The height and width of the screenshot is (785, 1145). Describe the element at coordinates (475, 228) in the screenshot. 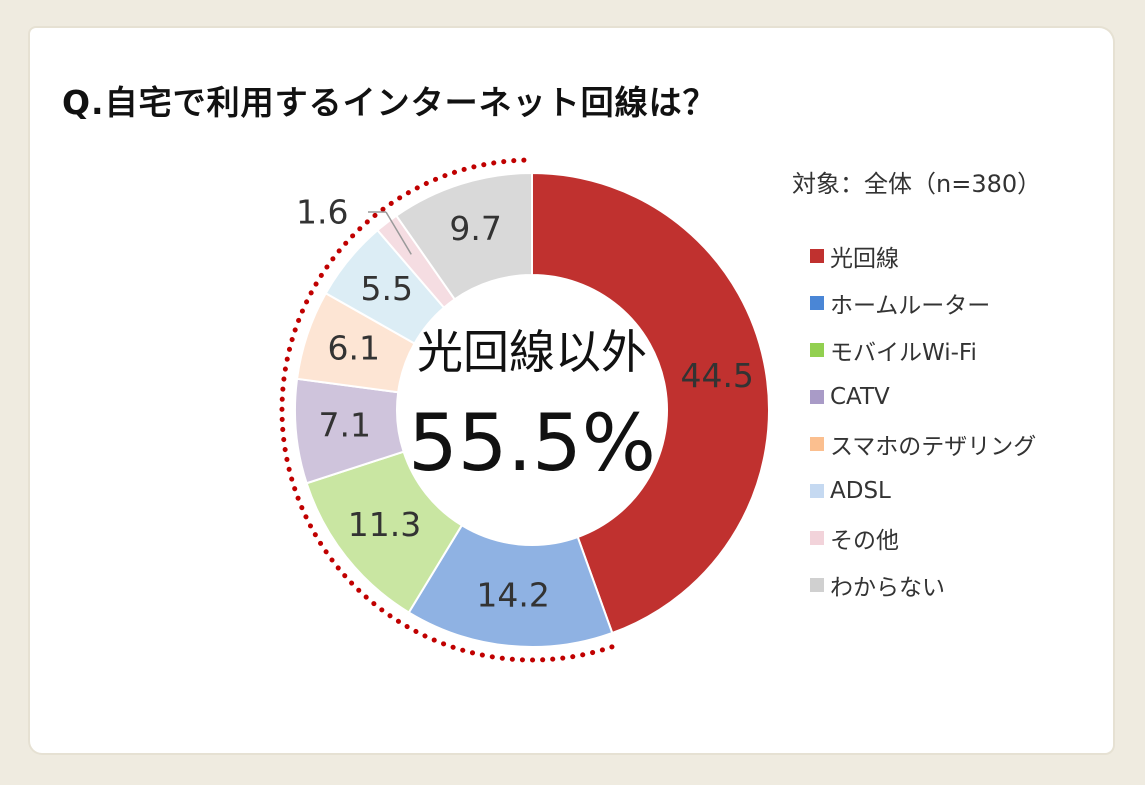

I see `slice-label-7: 9.7` at that location.